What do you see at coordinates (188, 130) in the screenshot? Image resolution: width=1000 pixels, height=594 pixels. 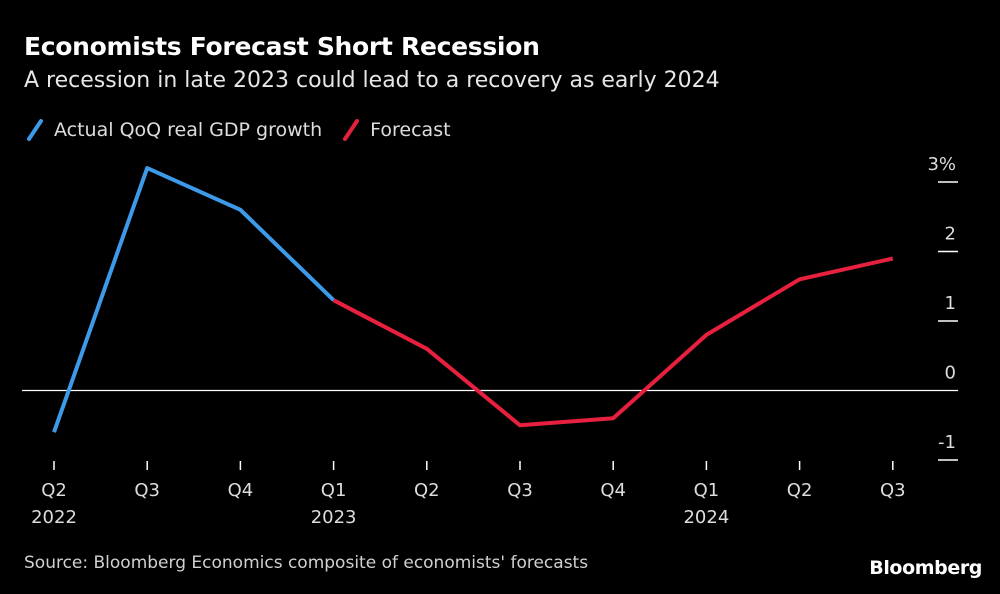 I see `legend-label-actual: Actual QoQ real GDP growth` at bounding box center [188, 130].